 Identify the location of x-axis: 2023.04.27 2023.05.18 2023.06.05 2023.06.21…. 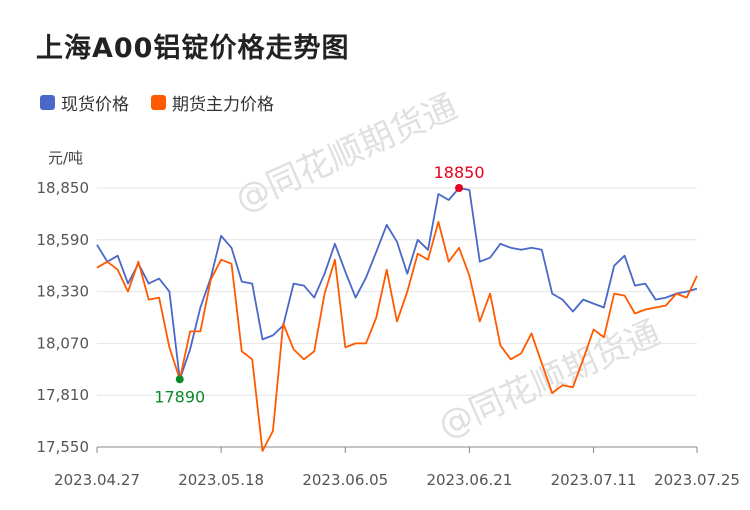
(397, 468).